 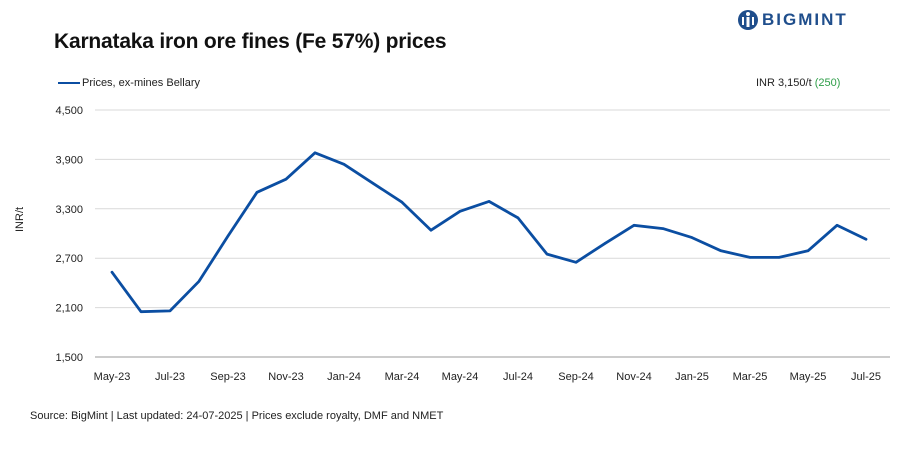 I want to click on y-tick-label: 4,500, so click(x=69, y=111).